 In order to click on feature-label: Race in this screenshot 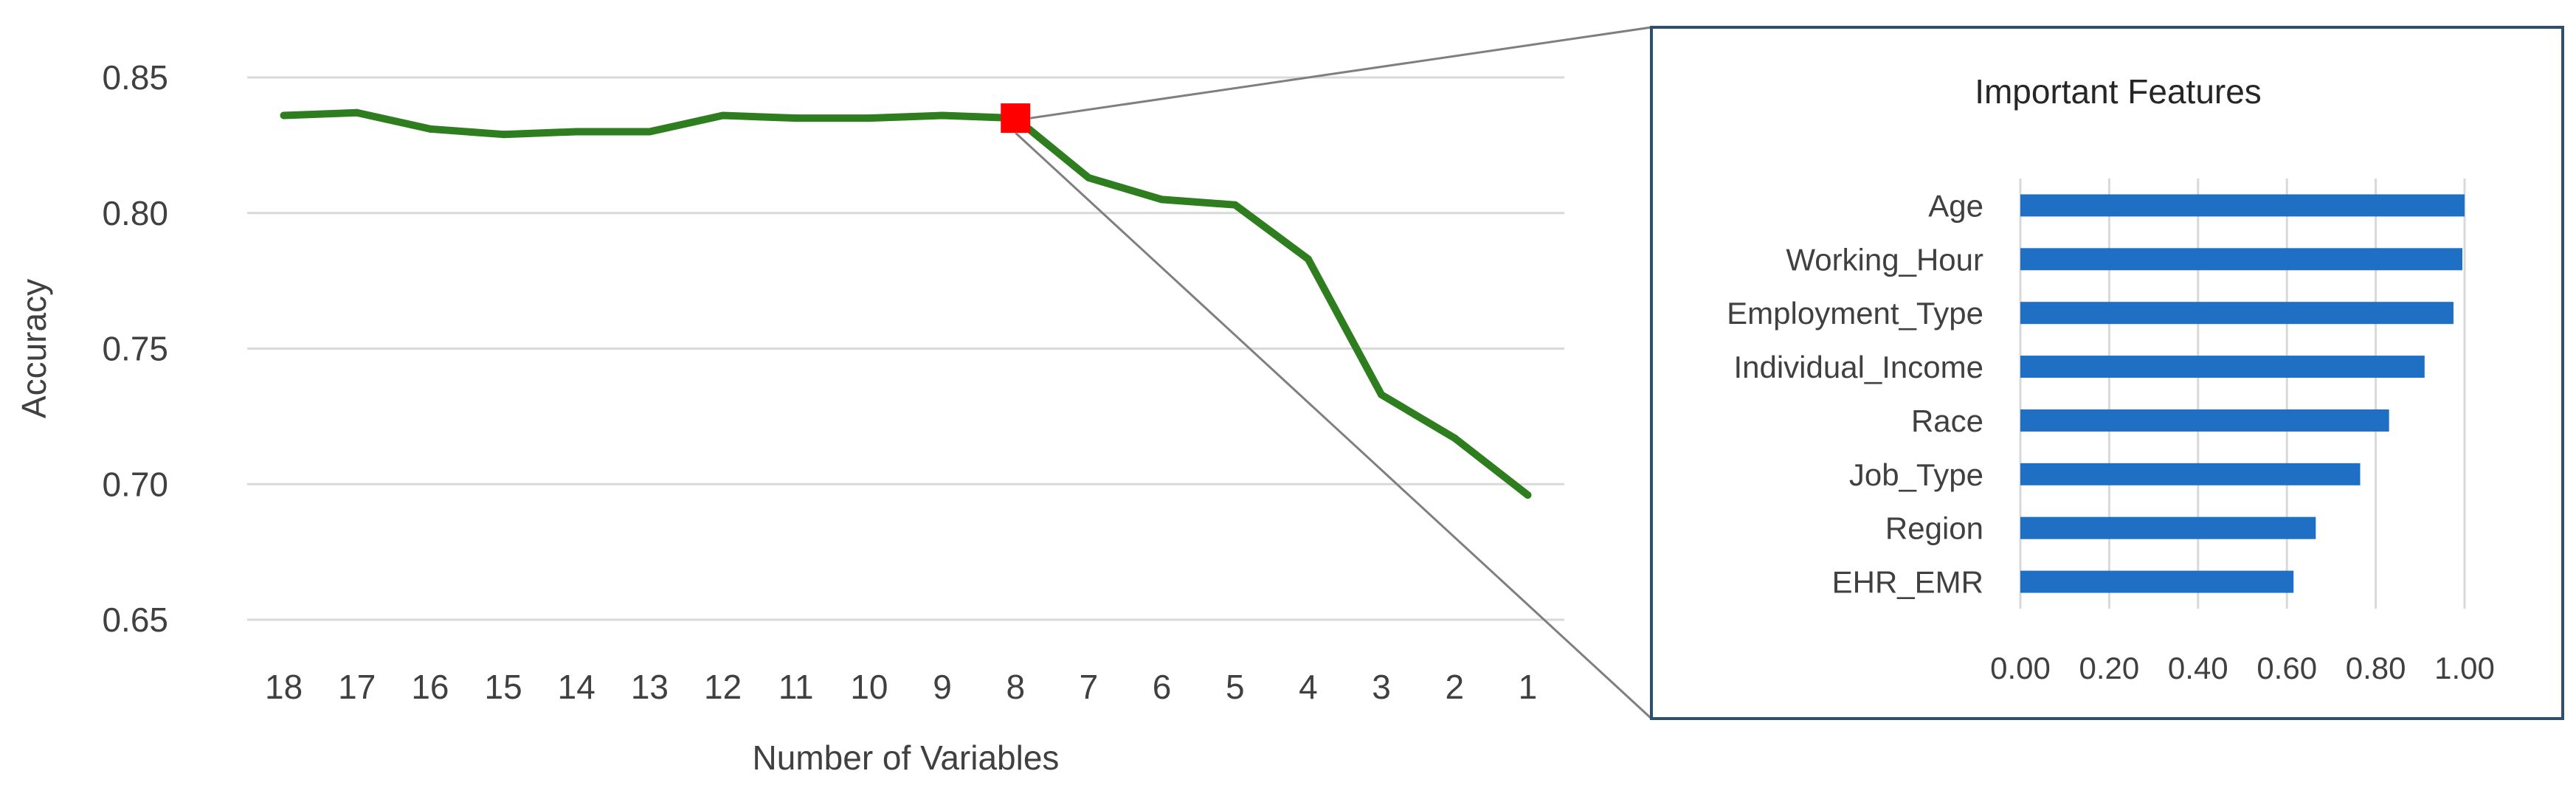, I will do `click(1947, 421)`.